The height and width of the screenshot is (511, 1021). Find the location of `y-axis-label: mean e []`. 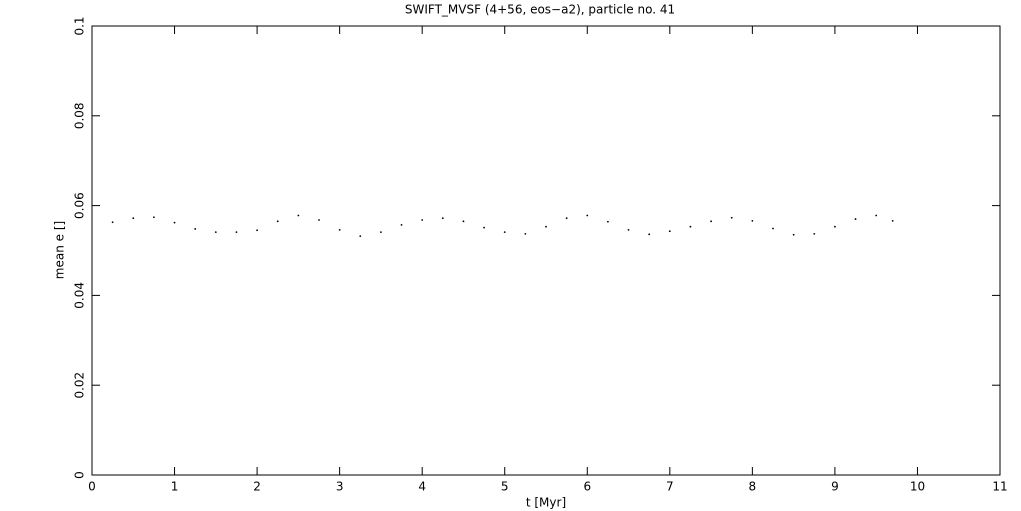

y-axis-label: mean e [] is located at coordinates (60, 250).